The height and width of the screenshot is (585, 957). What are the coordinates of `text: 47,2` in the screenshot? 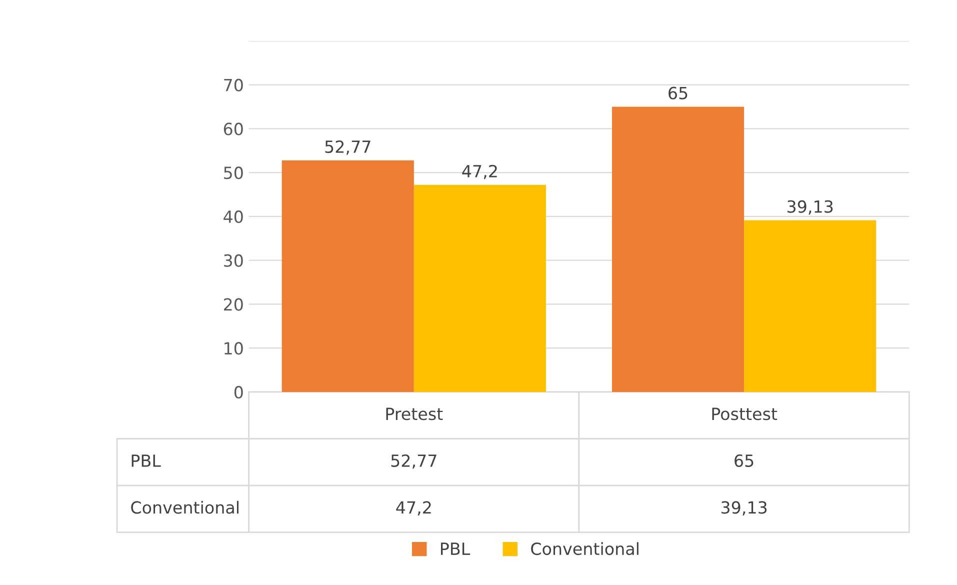 It's located at (479, 172).